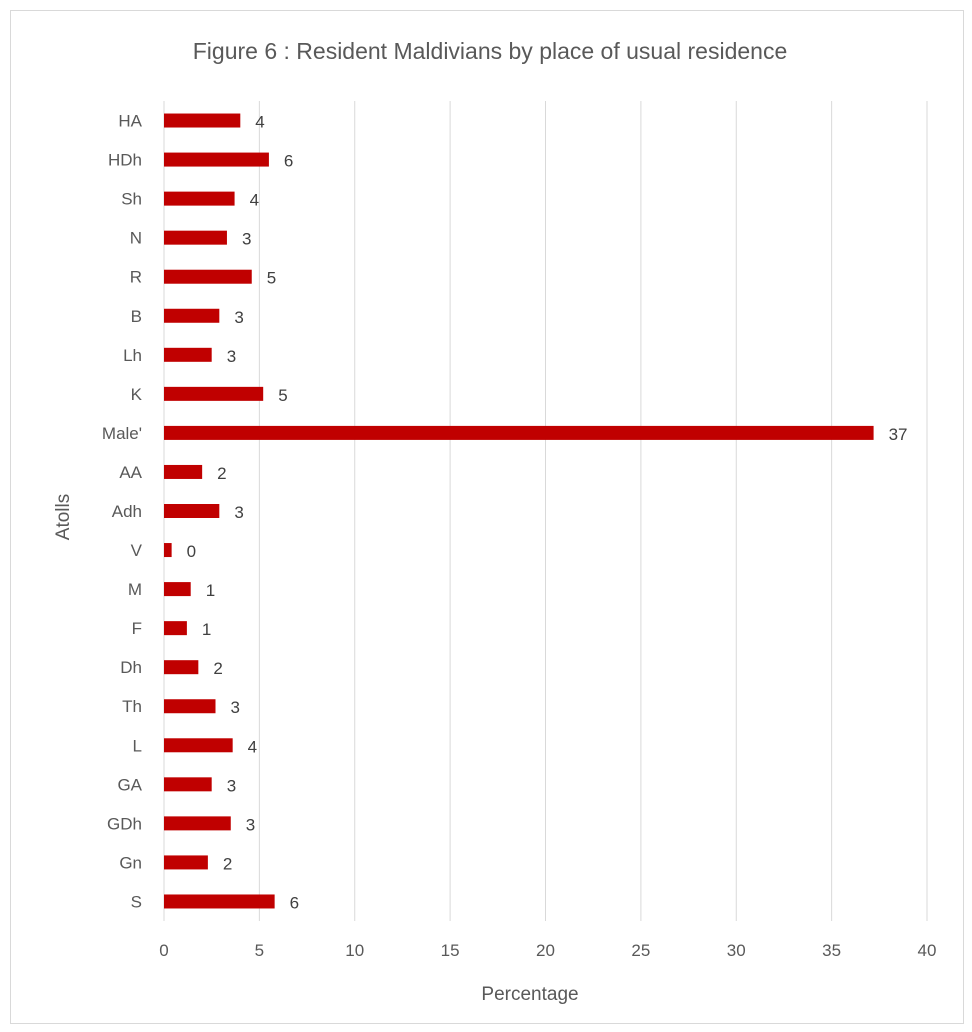 This screenshot has width=972, height=1032. Describe the element at coordinates (63, 517) in the screenshot. I see `y-axis-title: Atolls` at that location.